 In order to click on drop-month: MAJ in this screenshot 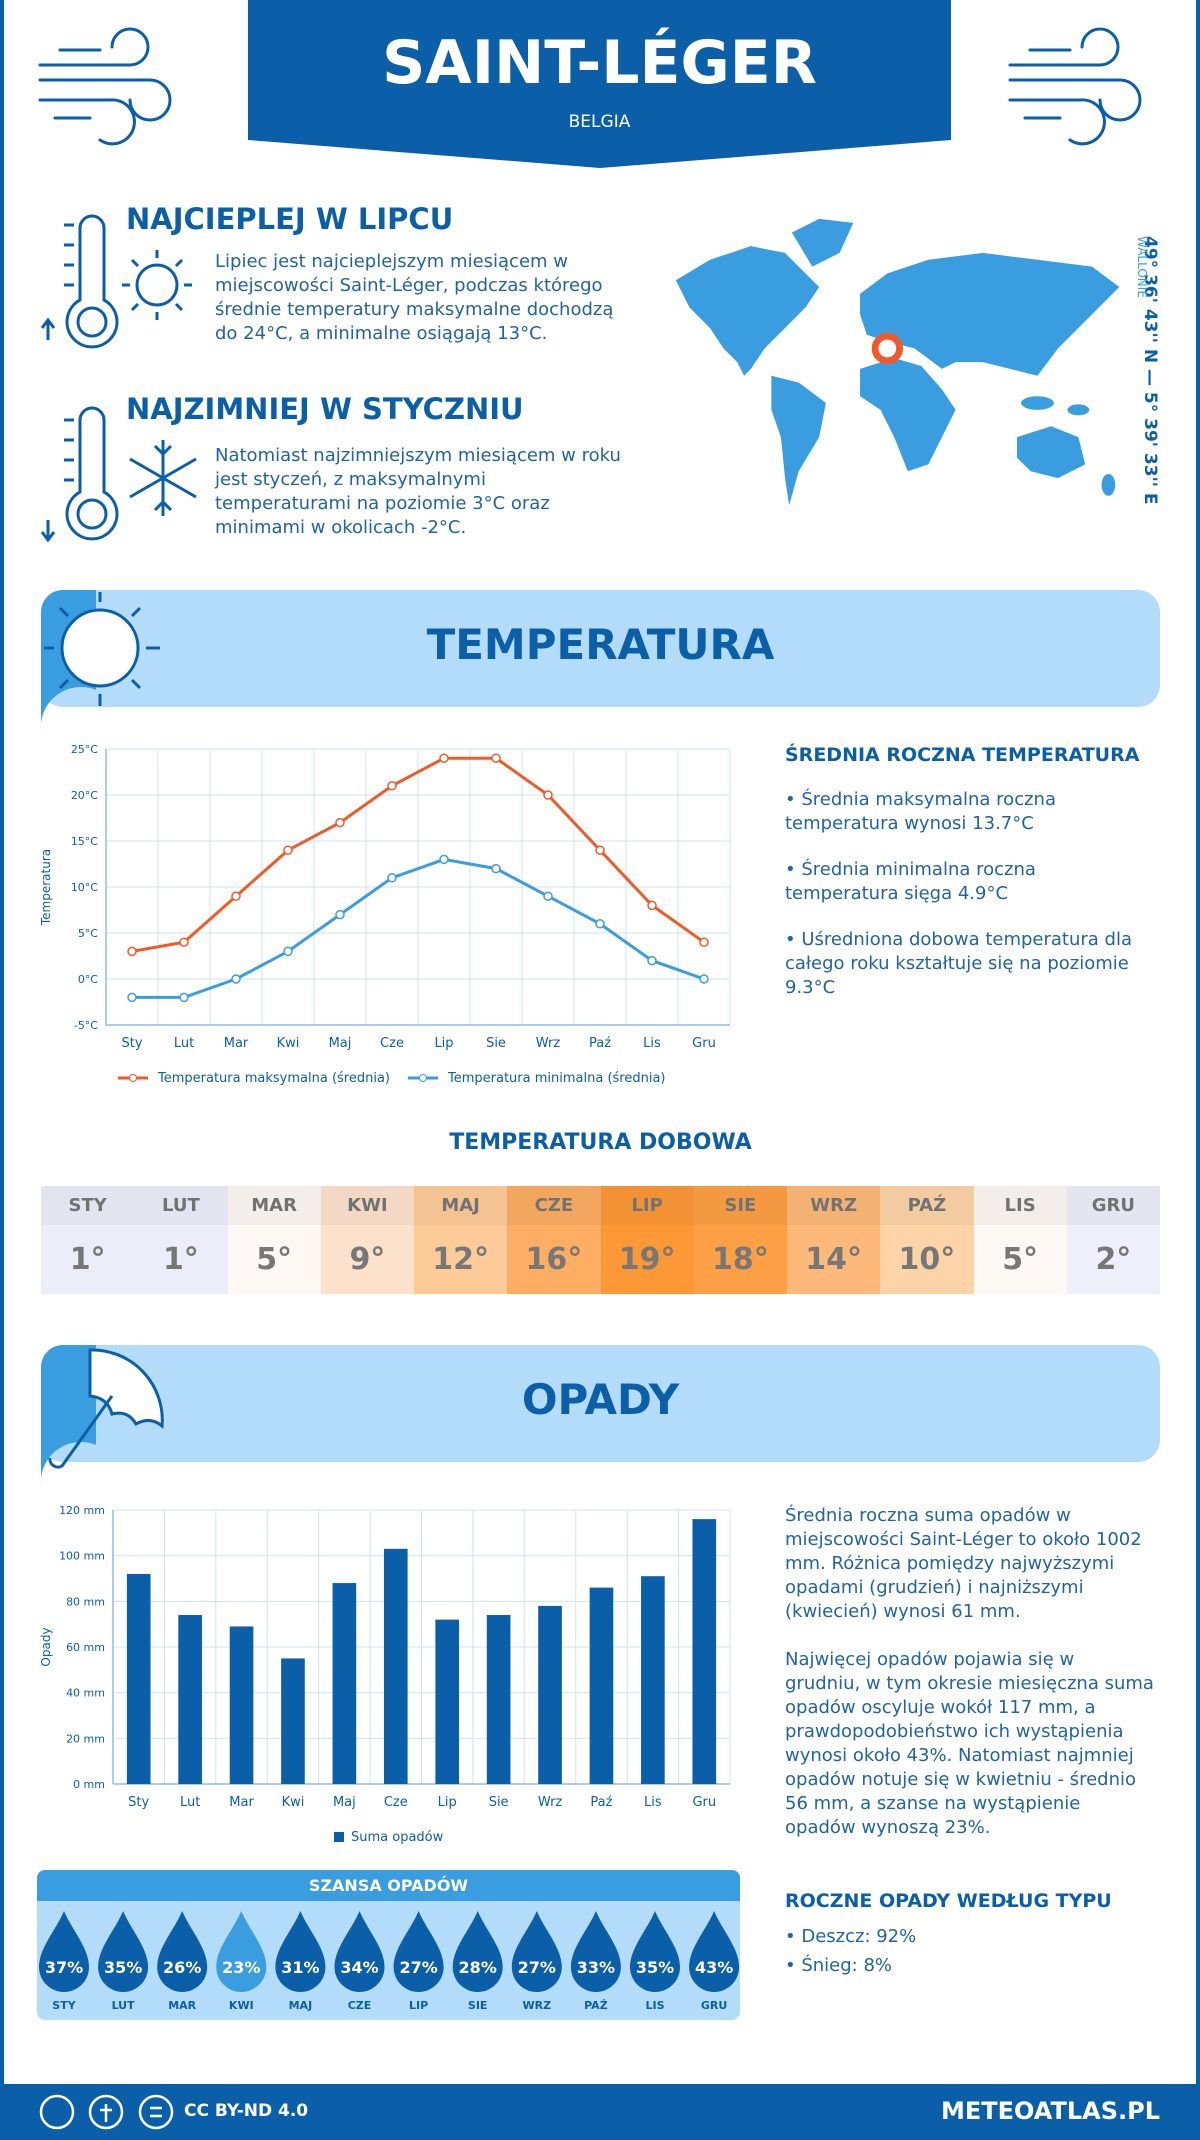, I will do `click(301, 2005)`.